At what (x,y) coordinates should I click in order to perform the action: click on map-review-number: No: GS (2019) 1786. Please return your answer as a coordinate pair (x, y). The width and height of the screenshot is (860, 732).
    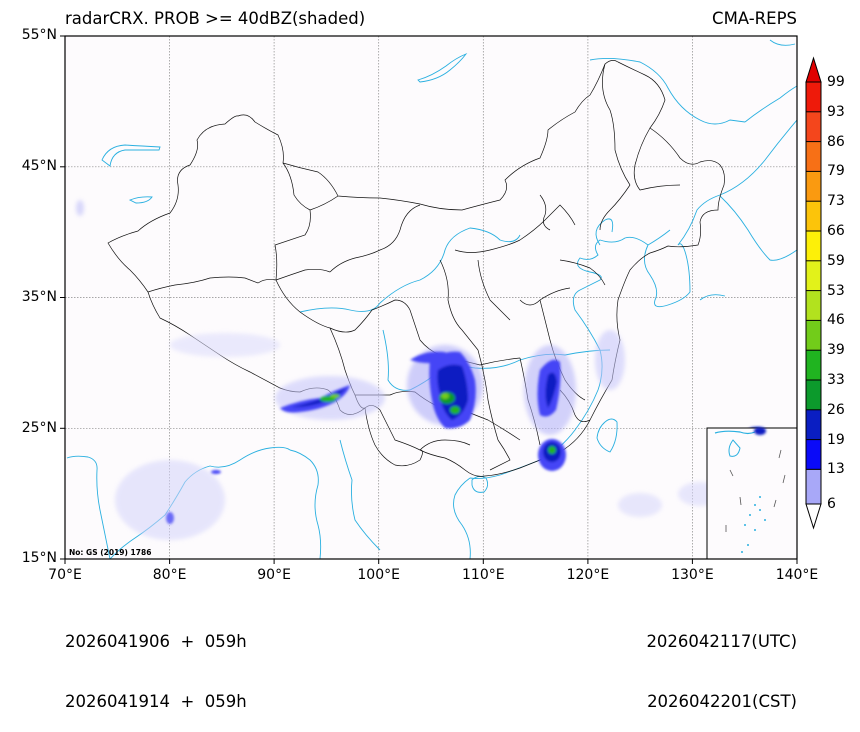
    Looking at the image, I should click on (110, 552).